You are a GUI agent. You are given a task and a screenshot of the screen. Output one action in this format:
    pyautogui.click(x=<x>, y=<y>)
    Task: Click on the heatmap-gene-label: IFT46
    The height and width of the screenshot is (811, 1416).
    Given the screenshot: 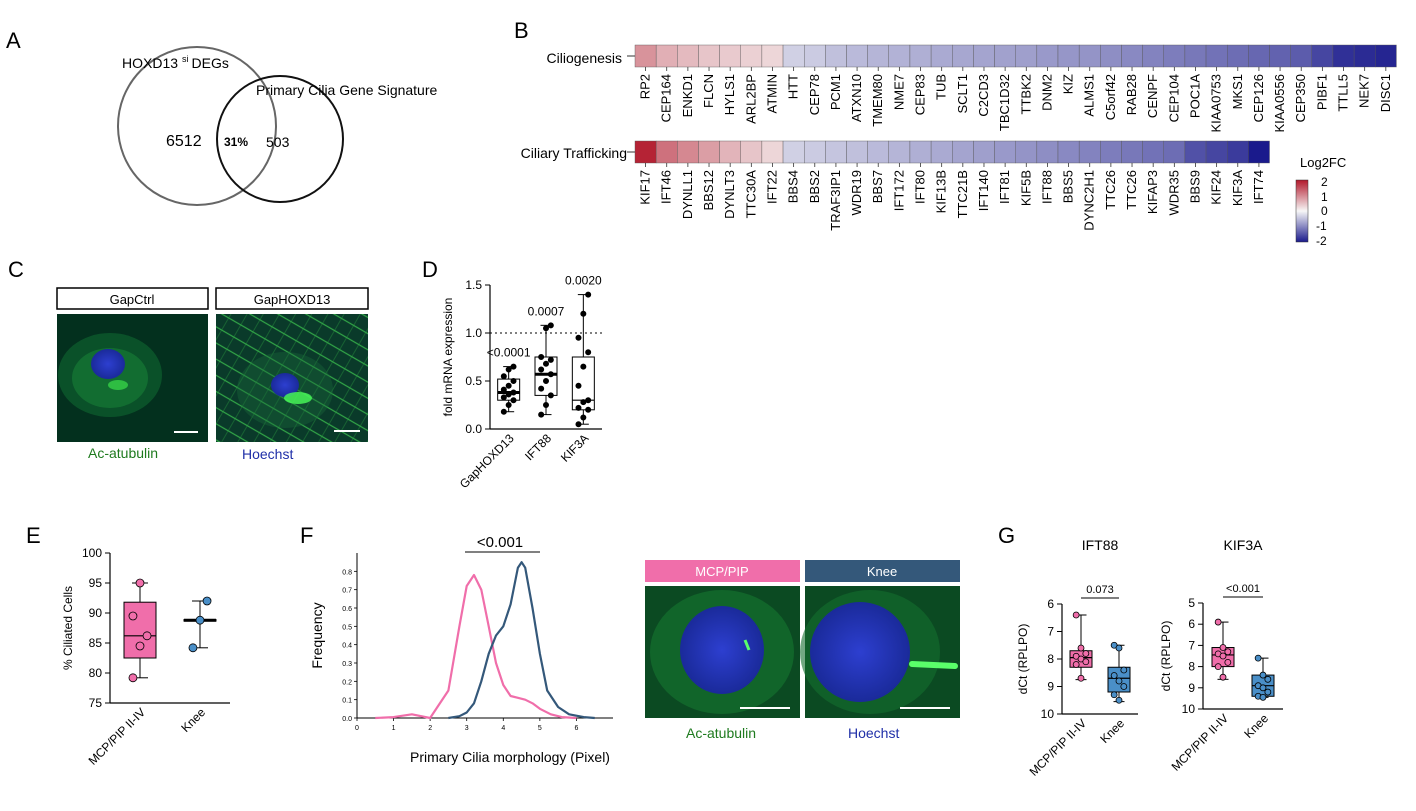 What is the action you would take?
    pyautogui.click(x=666, y=187)
    